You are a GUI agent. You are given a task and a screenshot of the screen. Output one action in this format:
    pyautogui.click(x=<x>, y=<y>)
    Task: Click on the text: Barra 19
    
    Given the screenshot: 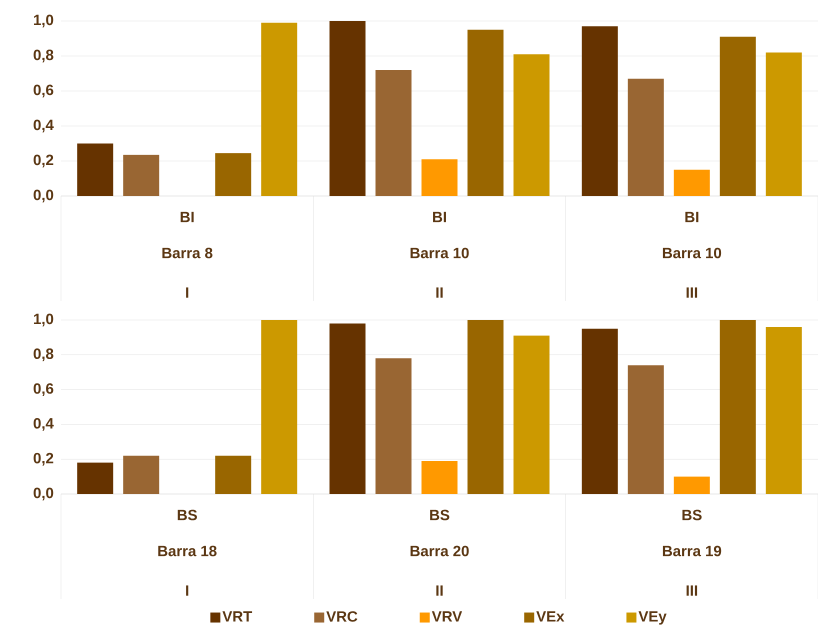 What is the action you would take?
    pyautogui.click(x=692, y=551)
    